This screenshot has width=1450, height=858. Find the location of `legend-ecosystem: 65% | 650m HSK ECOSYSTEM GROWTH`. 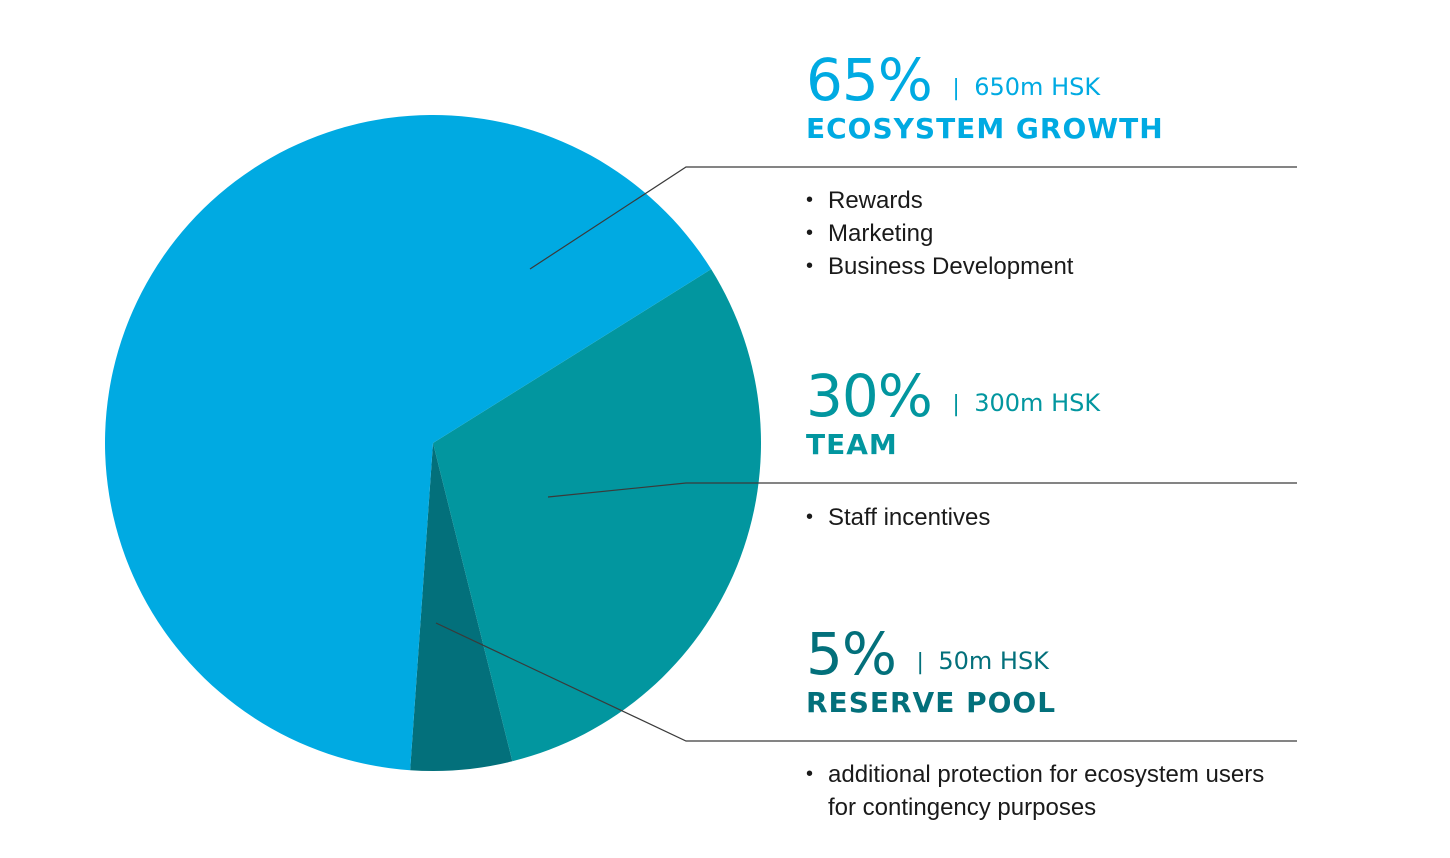

legend-ecosystem: 65% | 650m HSK ECOSYSTEM GROWTH is located at coordinates (985, 97).